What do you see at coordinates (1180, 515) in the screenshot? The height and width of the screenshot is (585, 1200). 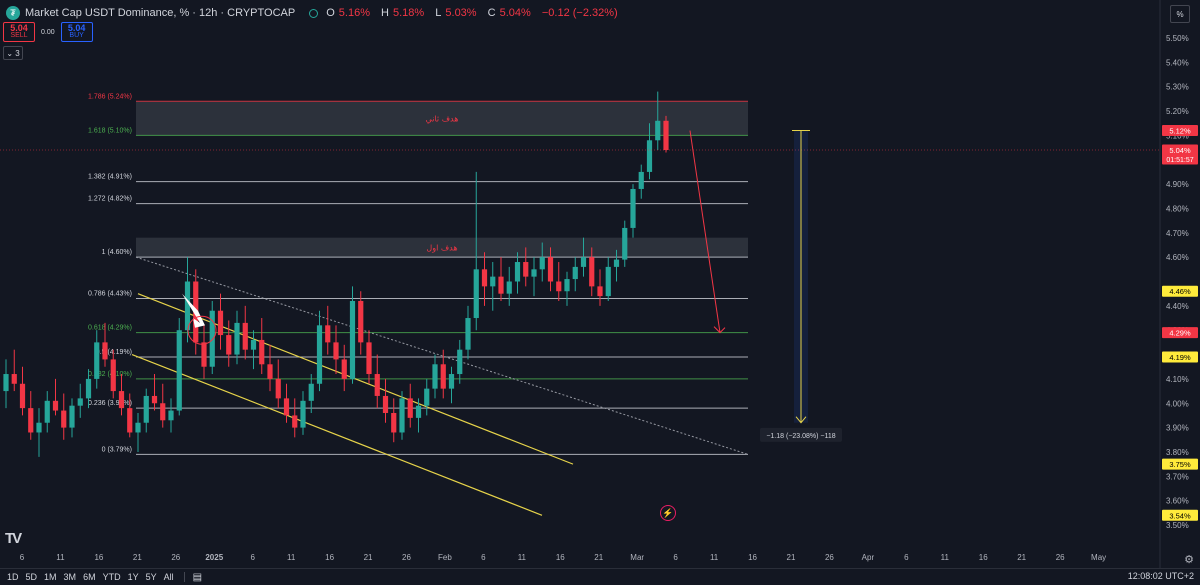 I see `price-tag-label: 3.54%` at bounding box center [1180, 515].